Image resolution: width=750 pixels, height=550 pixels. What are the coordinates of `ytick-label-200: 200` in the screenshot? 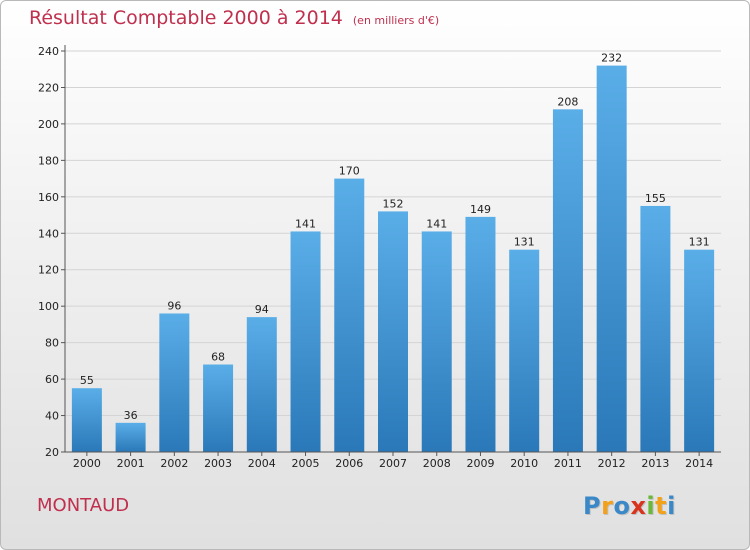 It's located at (48, 124).